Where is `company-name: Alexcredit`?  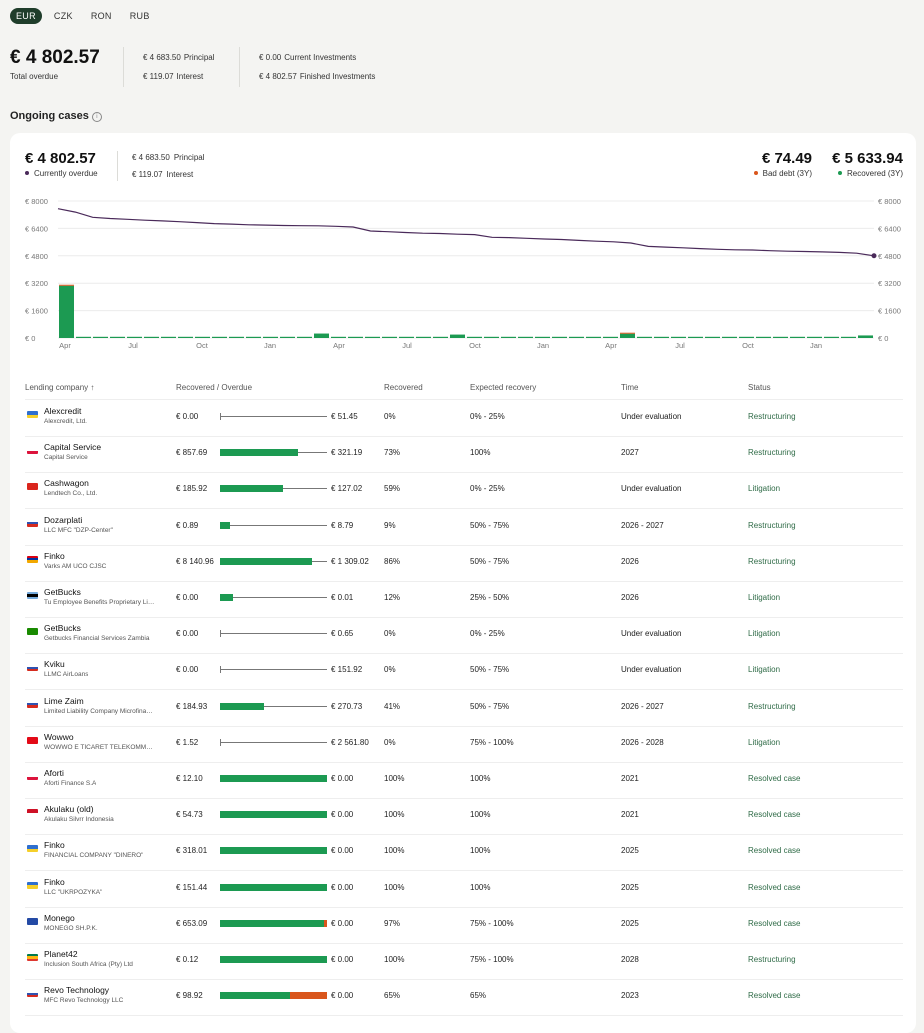
company-name: Alexcredit is located at coordinates (63, 411).